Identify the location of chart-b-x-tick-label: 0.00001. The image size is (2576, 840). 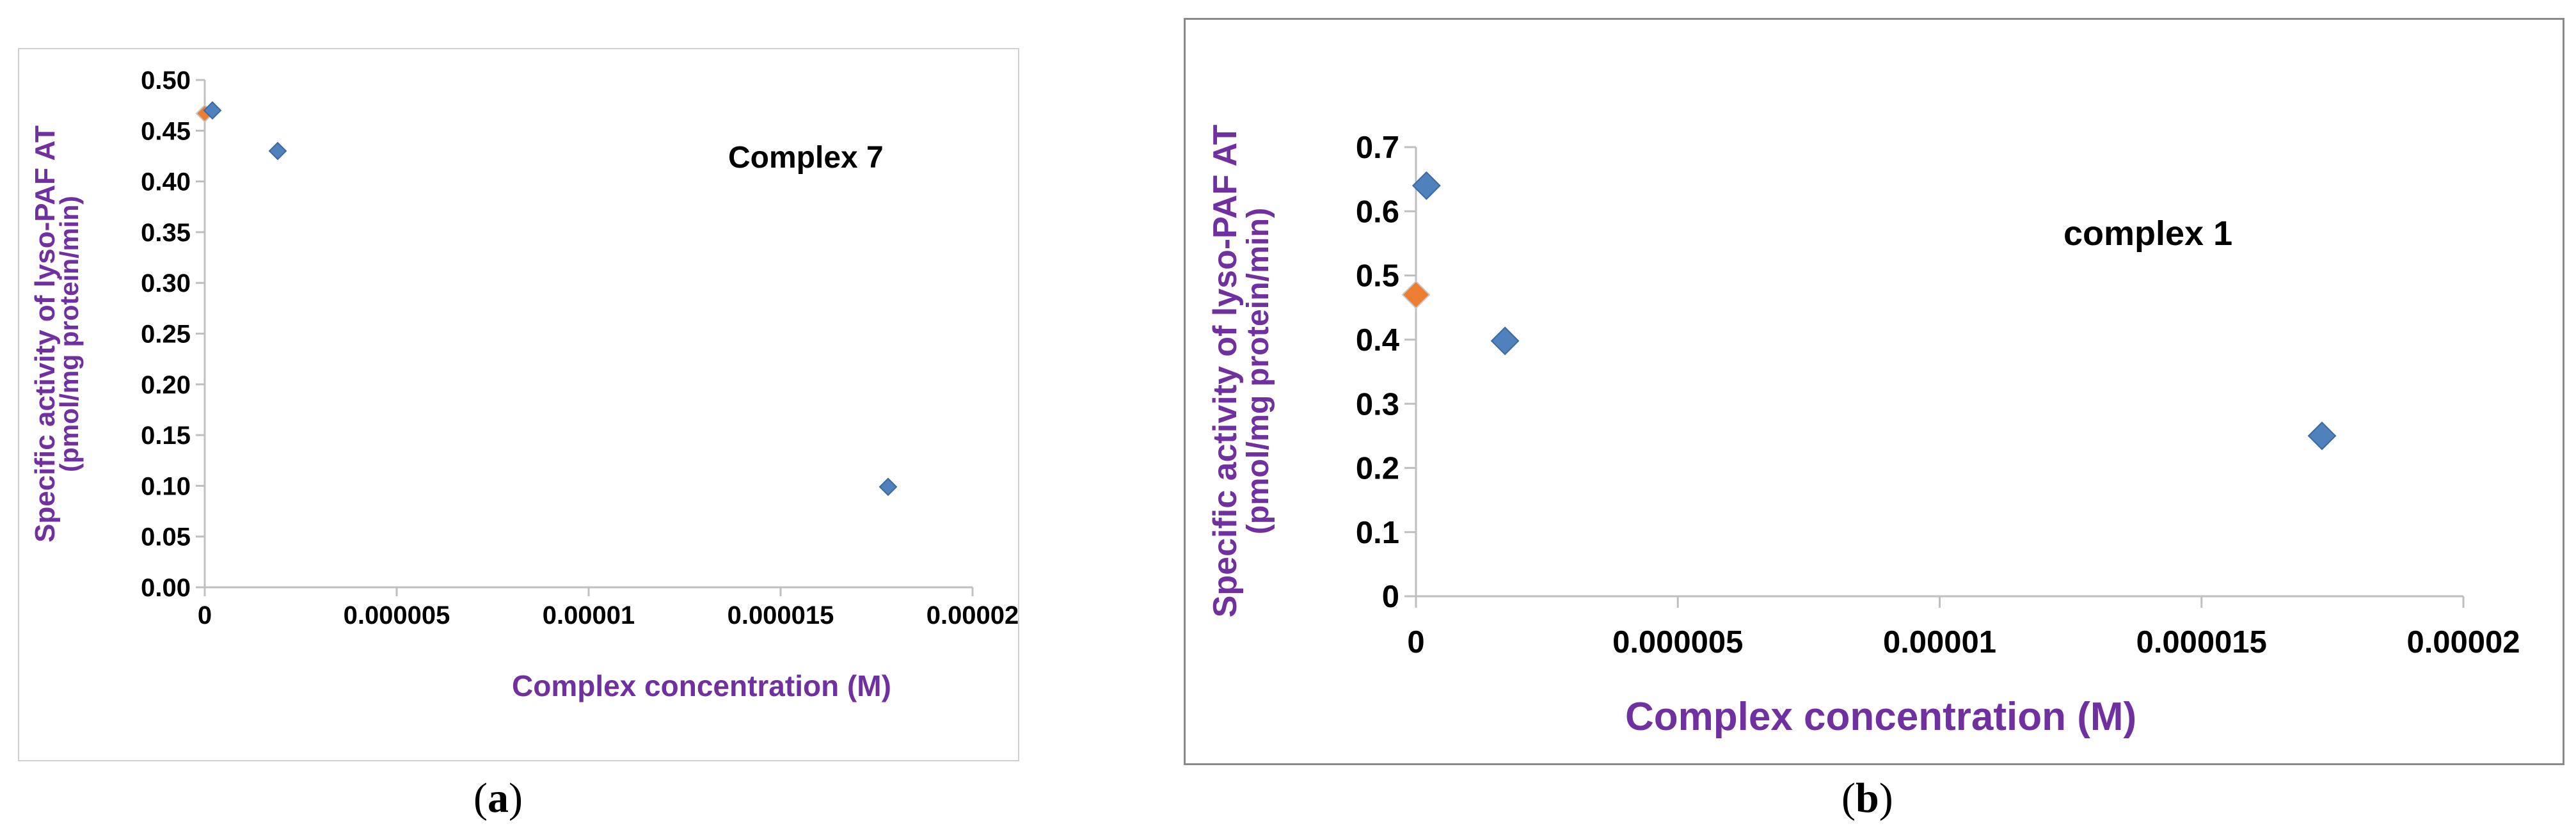
(1940, 642).